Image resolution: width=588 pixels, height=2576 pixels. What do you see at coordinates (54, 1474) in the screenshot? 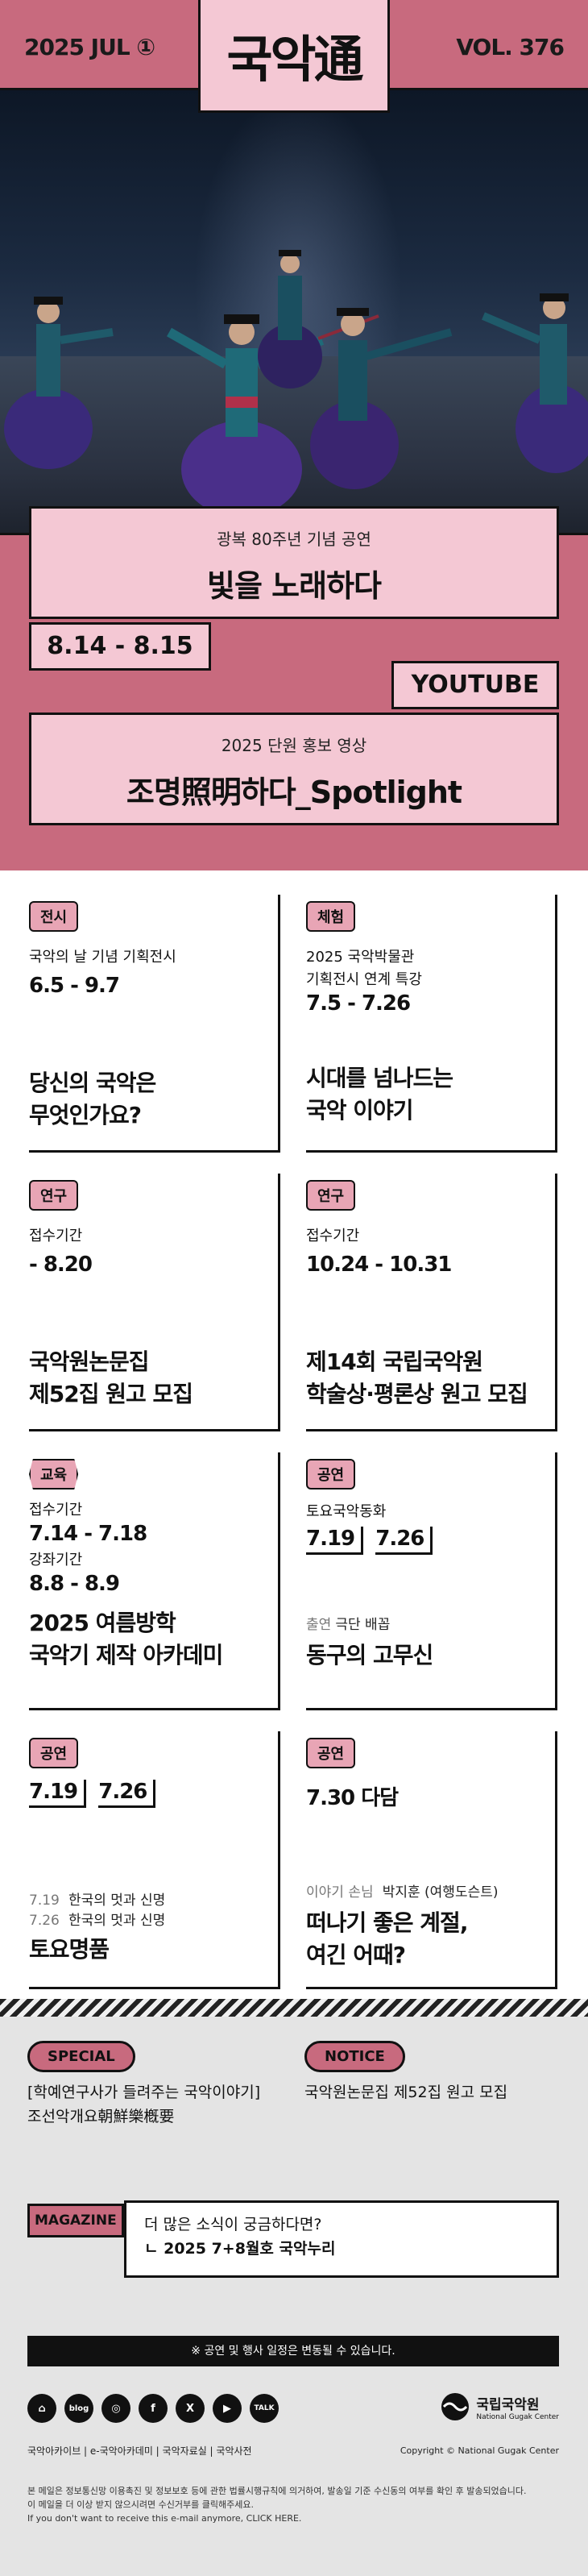
I see `badge-education: 교육` at bounding box center [54, 1474].